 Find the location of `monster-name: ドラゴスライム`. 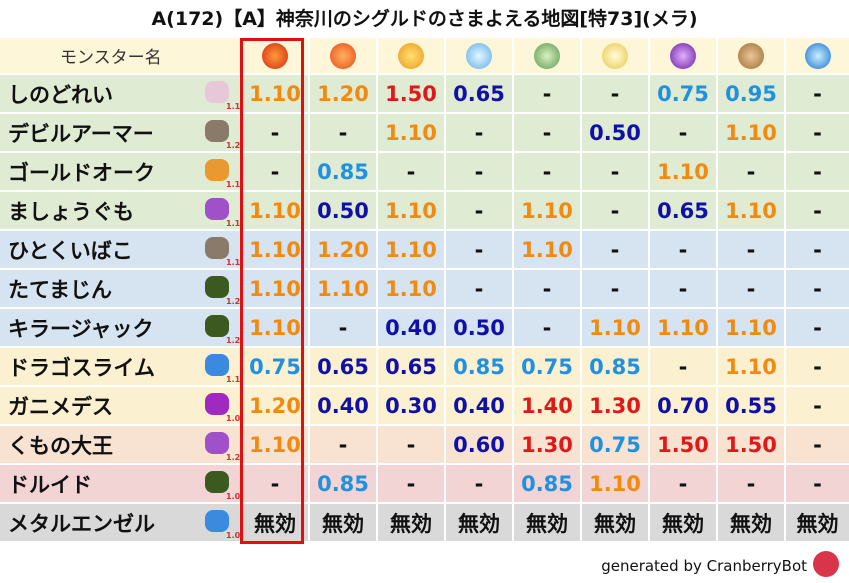

monster-name: ドラゴスライム is located at coordinates (81, 367).